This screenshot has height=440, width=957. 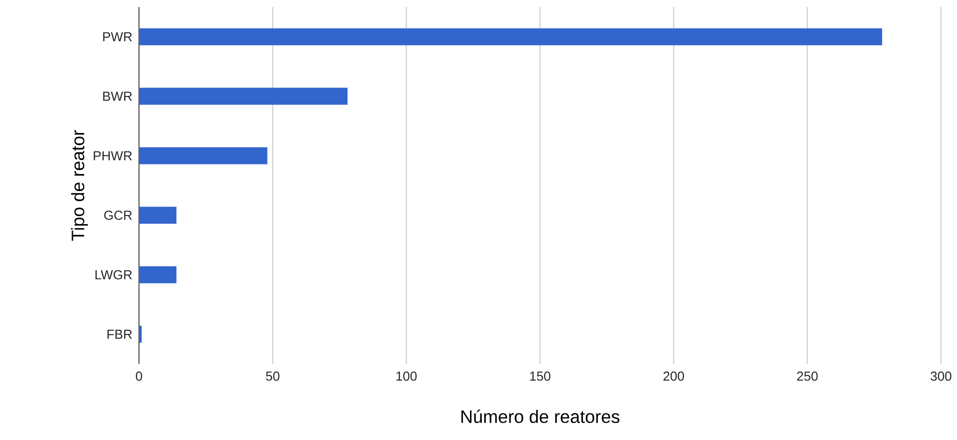 I want to click on y-tick-label: PWR, so click(x=117, y=37).